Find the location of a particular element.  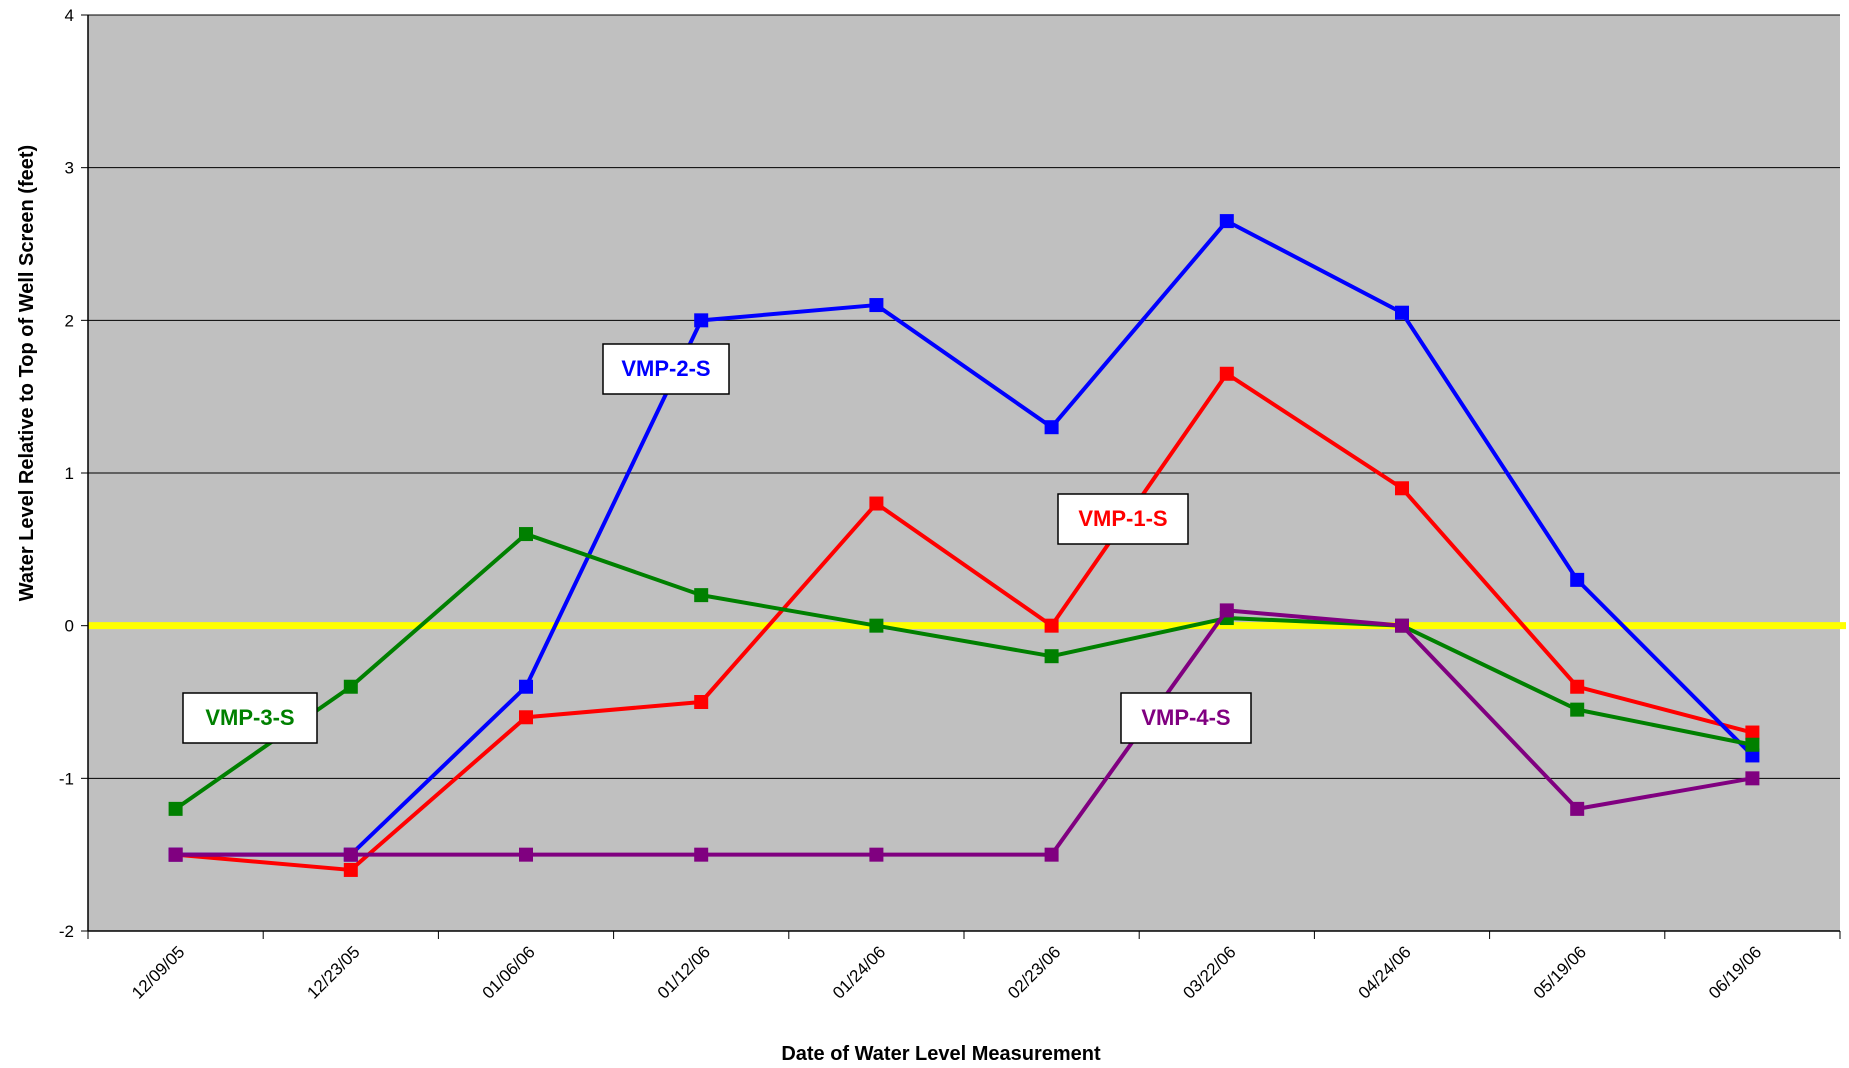

x-tick-label: 01/12/06 is located at coordinates (684, 972).